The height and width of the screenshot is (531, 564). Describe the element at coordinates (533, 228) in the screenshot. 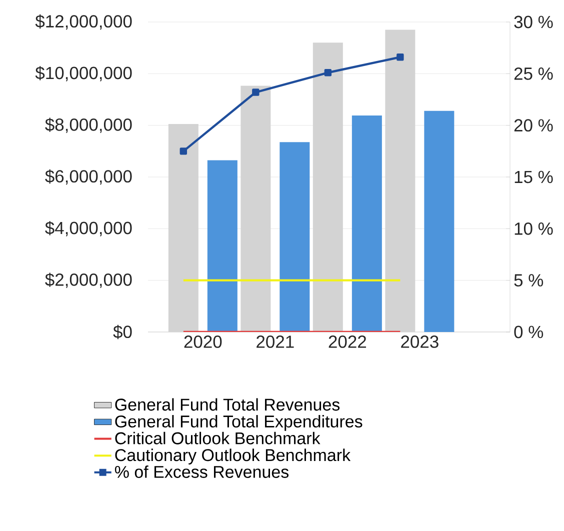

I see `y2-tick-label: 10 %` at that location.